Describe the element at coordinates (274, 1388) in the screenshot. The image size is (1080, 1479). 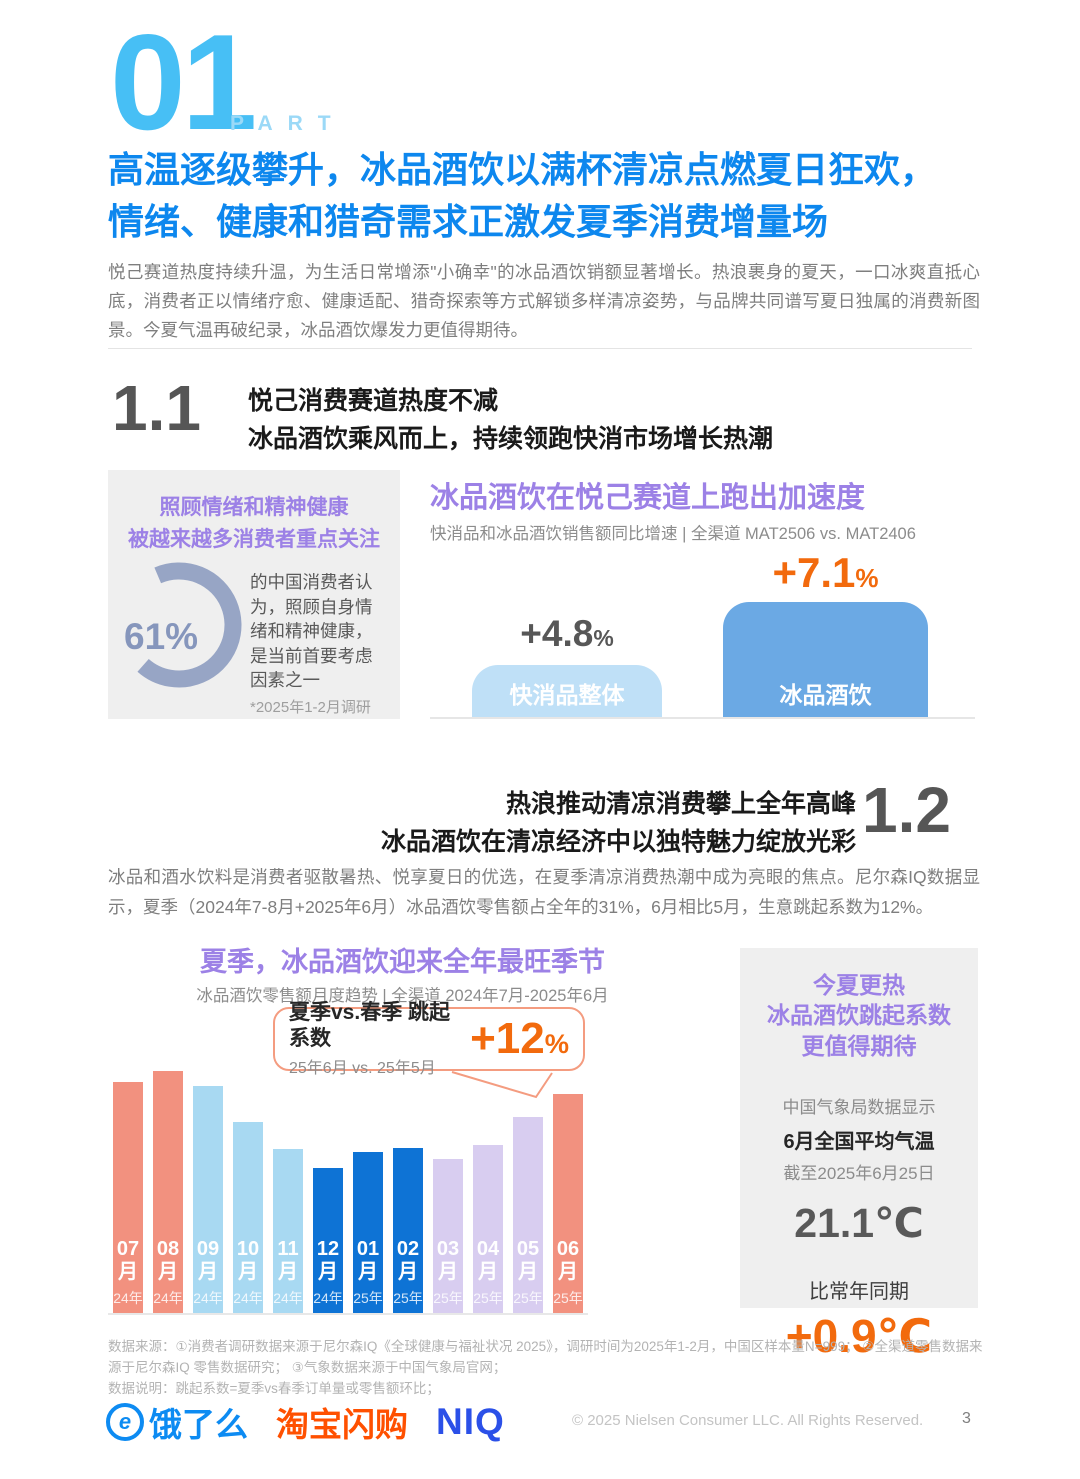
I see `data-sources-line2: 数据说明：跳起系数=夏季vs春季订单量或零售额环比；` at that location.